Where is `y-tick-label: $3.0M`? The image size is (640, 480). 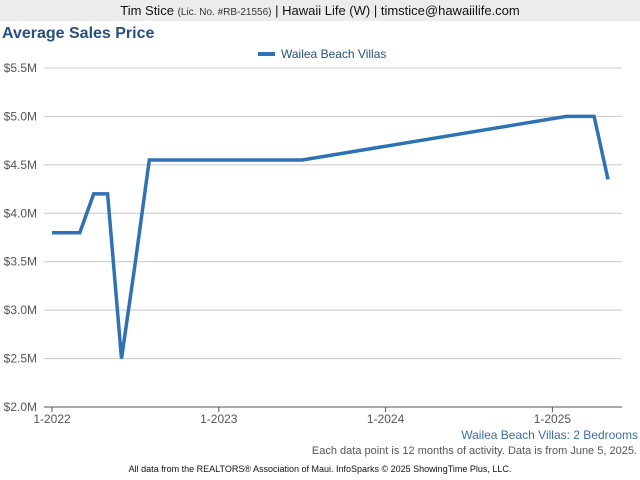
y-tick-label: $3.0M is located at coordinates (20, 310).